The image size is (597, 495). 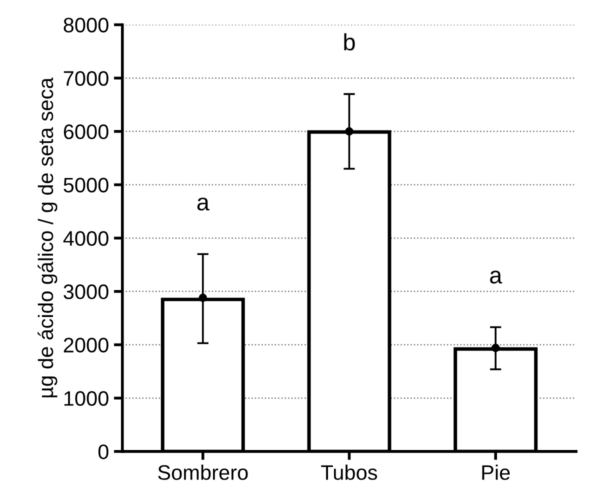 What do you see at coordinates (496, 472) in the screenshot?
I see `x-tick-label: Pie` at bounding box center [496, 472].